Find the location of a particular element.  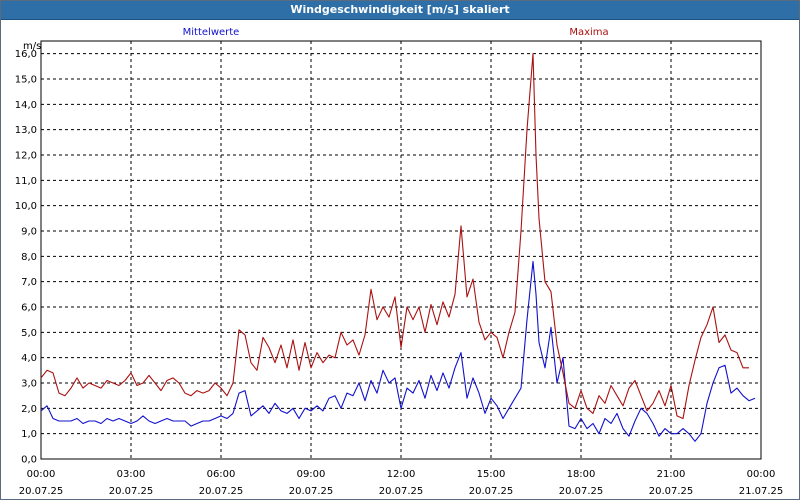

x-tick-time: 09:00 is located at coordinates (311, 474).